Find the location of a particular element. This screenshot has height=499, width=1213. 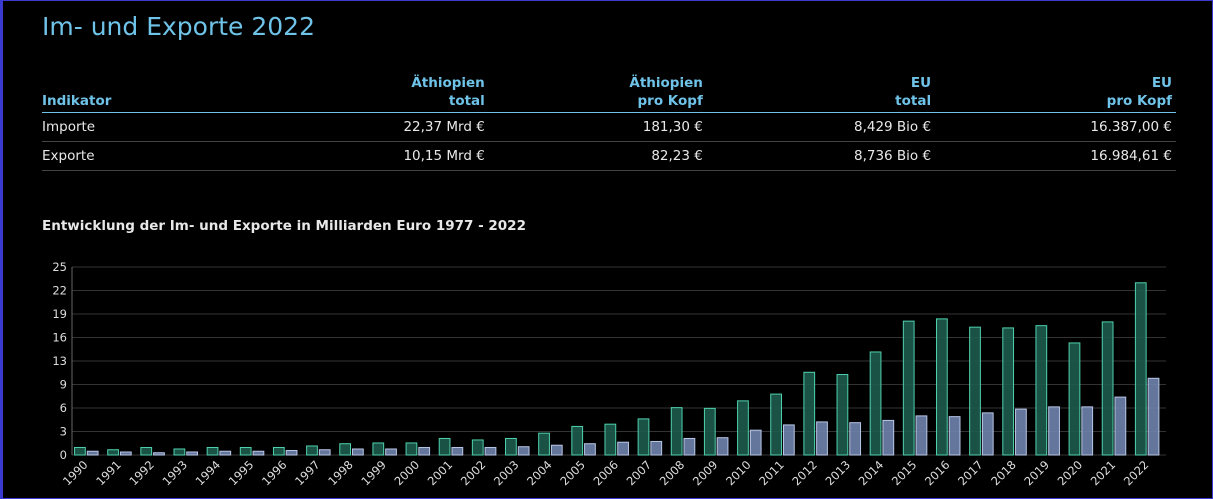

x-tick-label: 2013 is located at coordinates (838, 473).